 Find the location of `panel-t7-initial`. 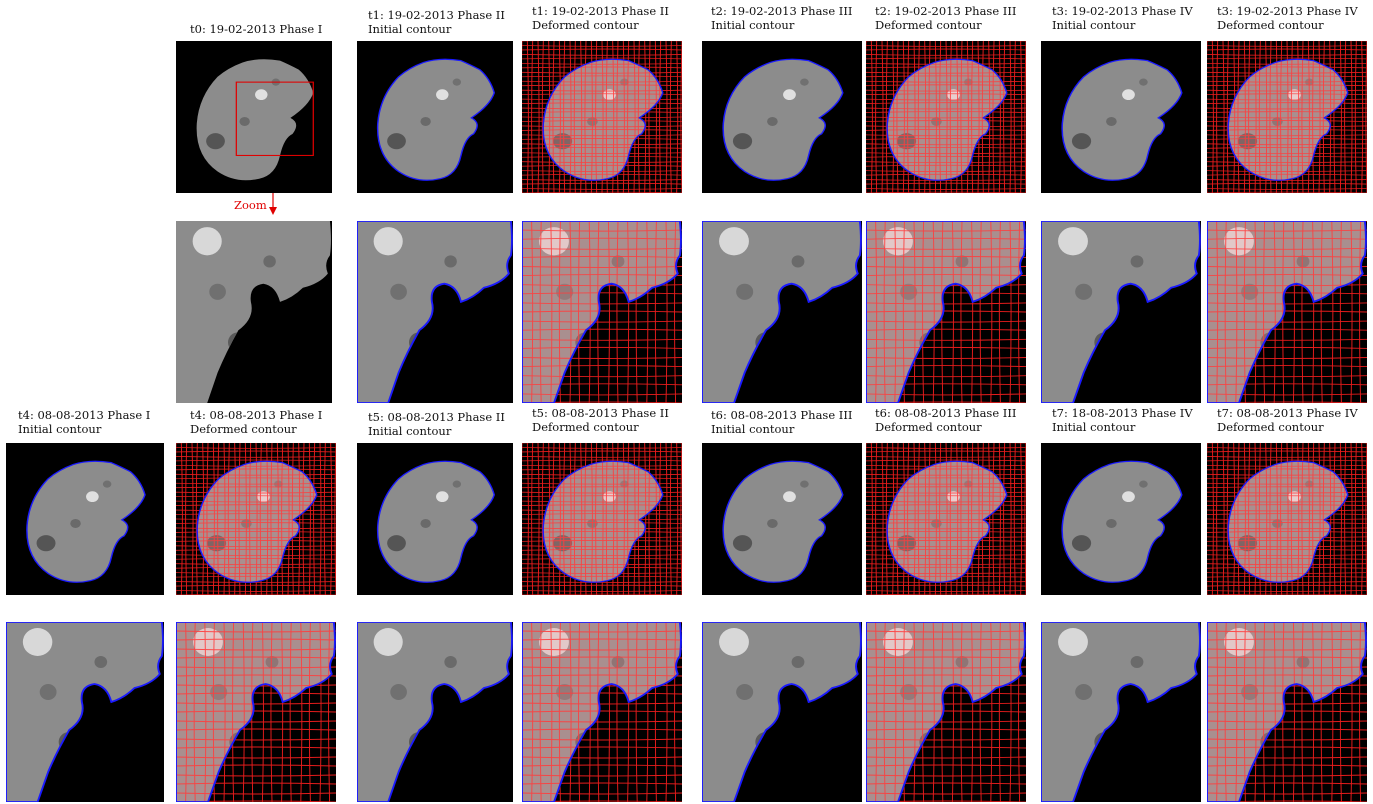

panel-t7-initial is located at coordinates (1121, 519).